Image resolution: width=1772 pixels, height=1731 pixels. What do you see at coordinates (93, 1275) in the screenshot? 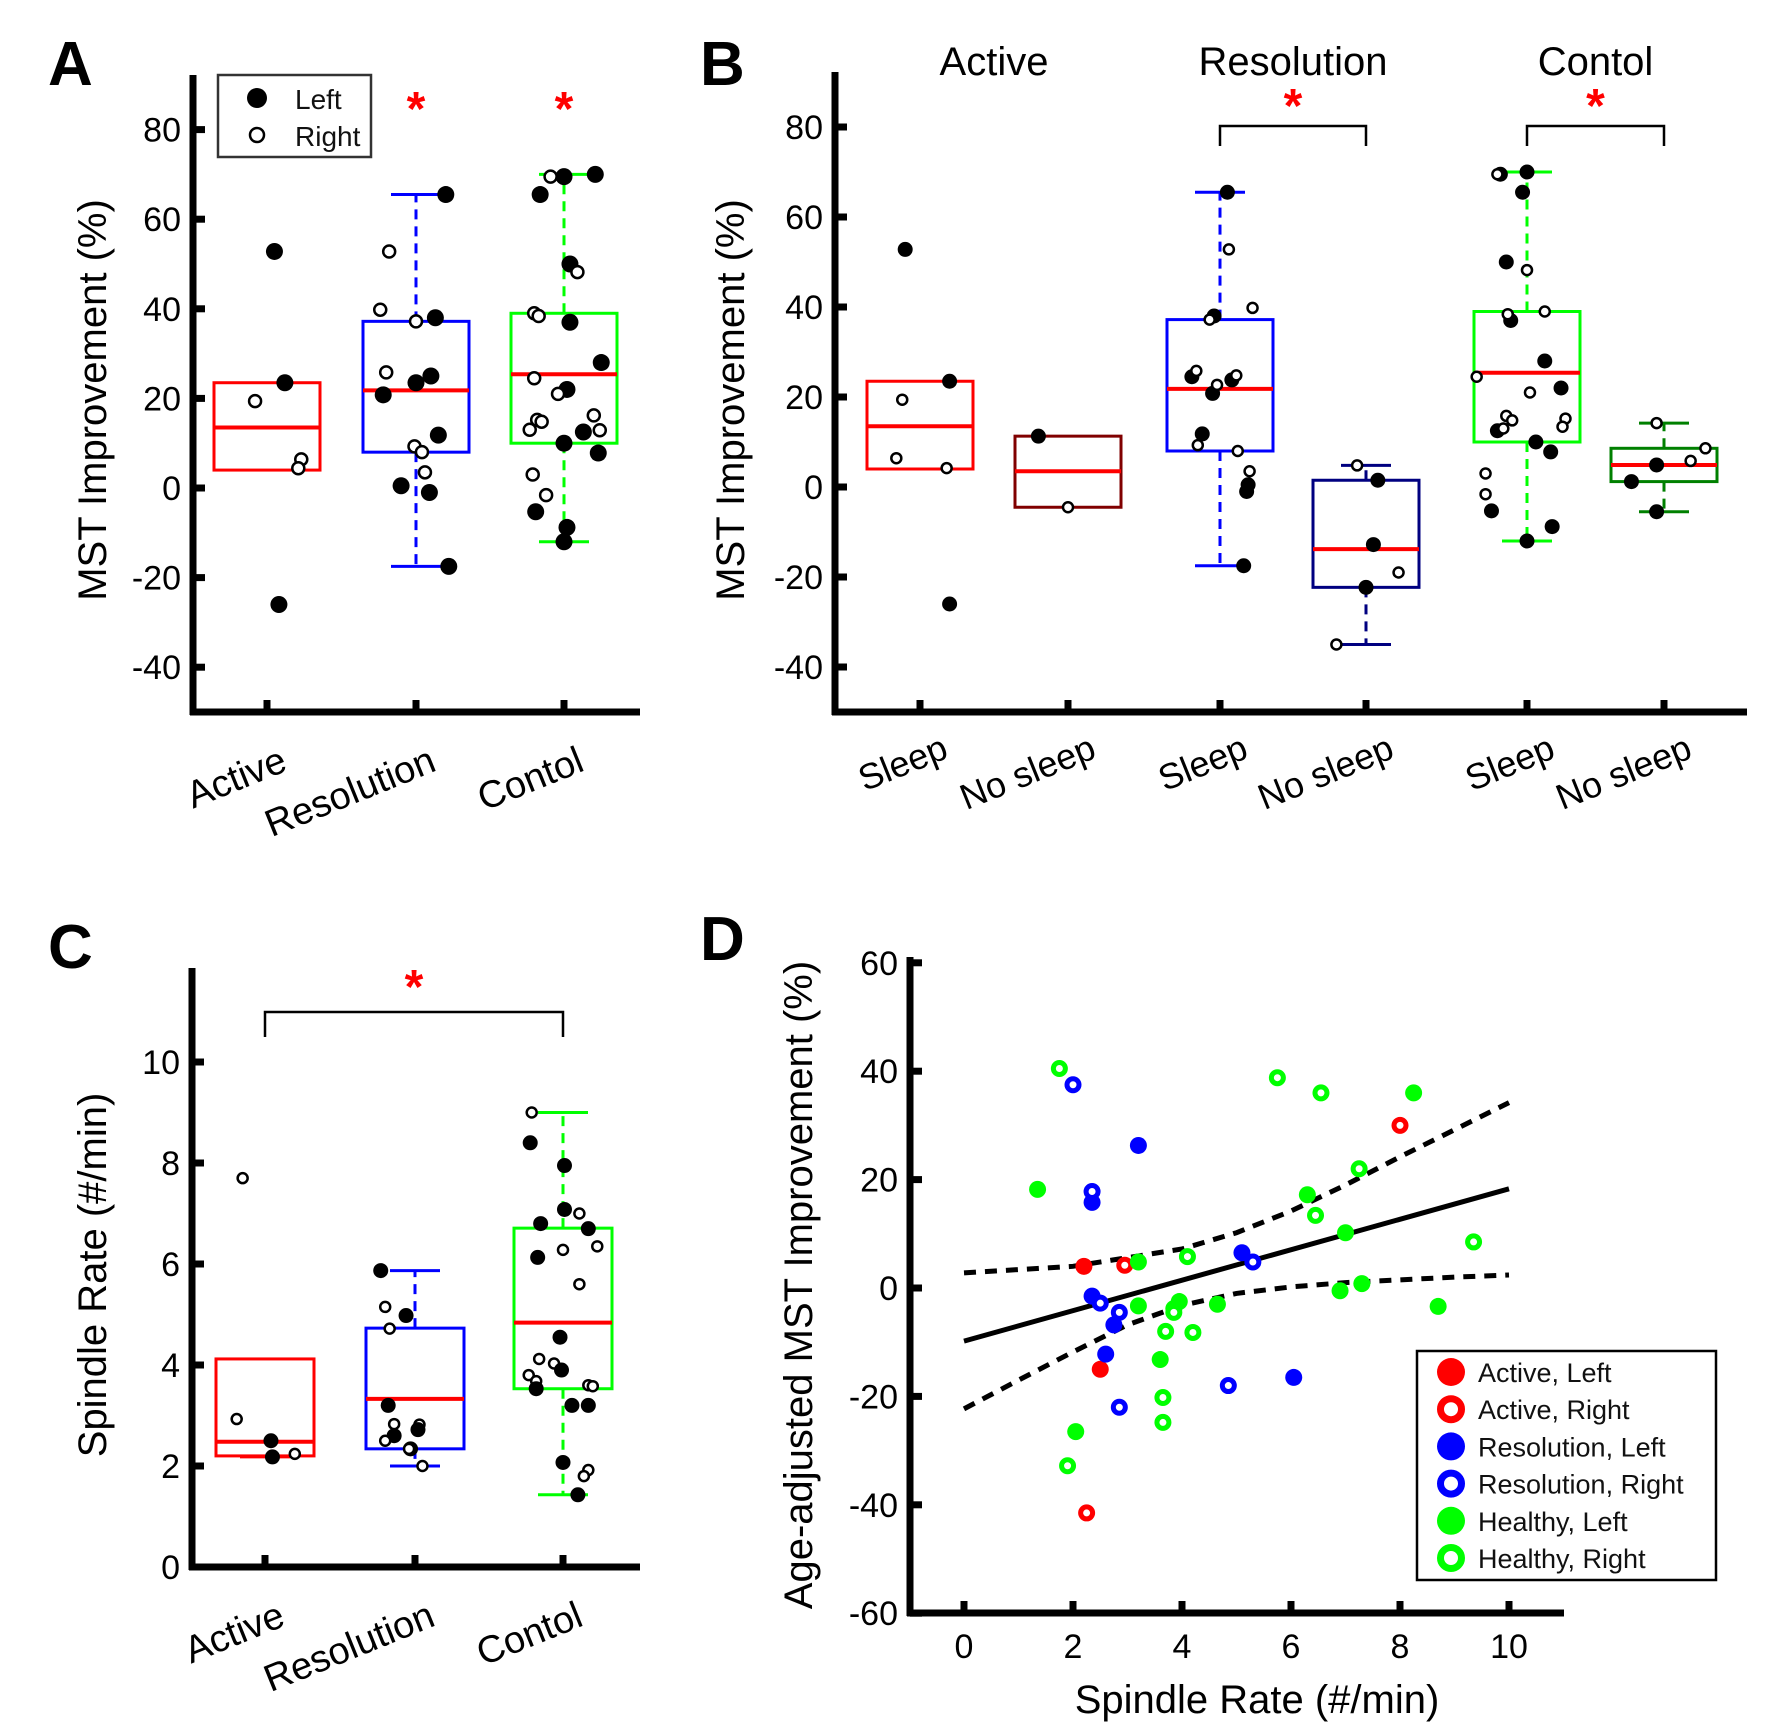
I see `y-axis-label: Spindle Rate (#/min)` at bounding box center [93, 1275].